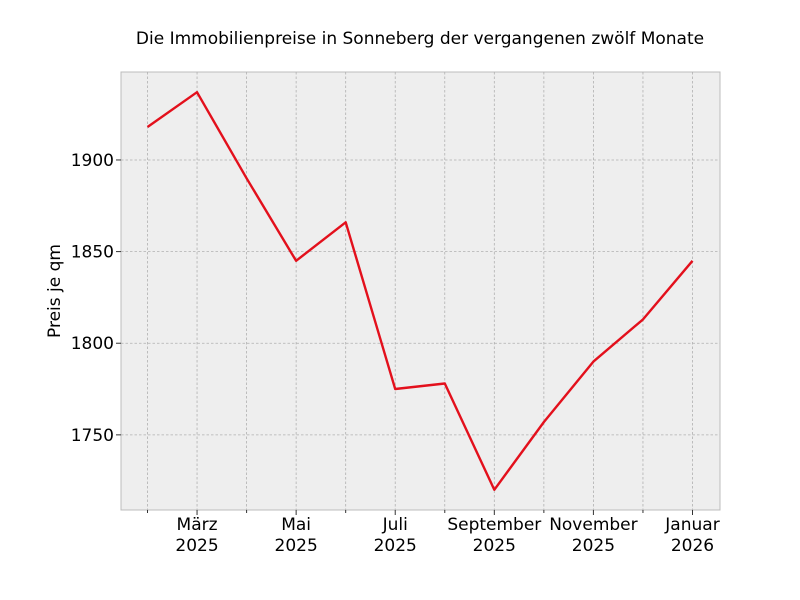  What do you see at coordinates (92, 344) in the screenshot?
I see `y-tick-label: 1800` at bounding box center [92, 344].